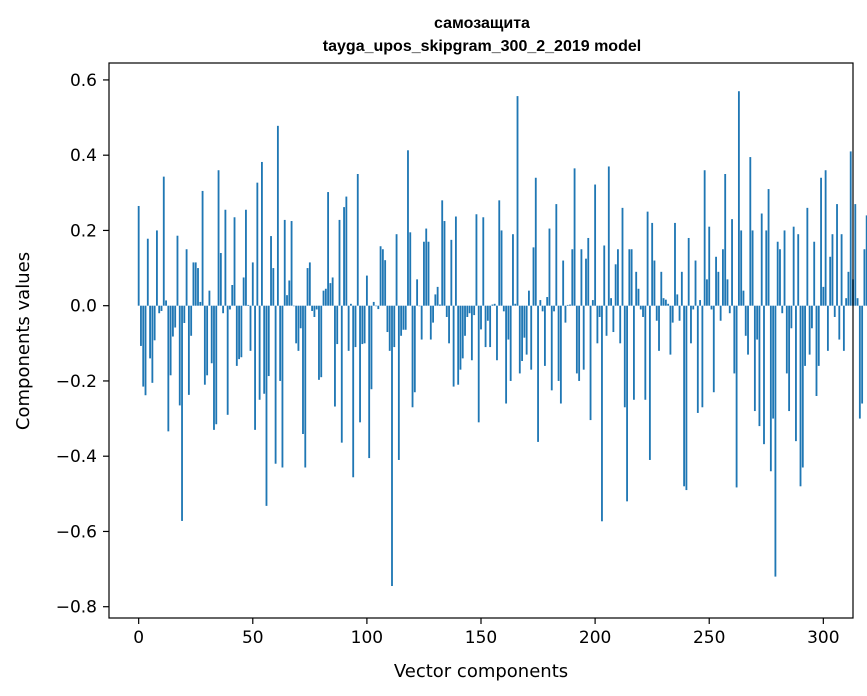  I want to click on x-axis-label: Vector components, so click(481, 671).